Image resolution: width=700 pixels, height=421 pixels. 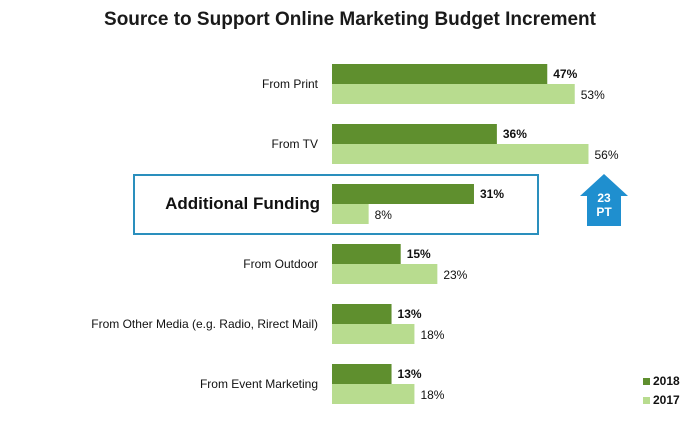 What do you see at coordinates (593, 95) in the screenshot?
I see `data-label-2017: 53%` at bounding box center [593, 95].